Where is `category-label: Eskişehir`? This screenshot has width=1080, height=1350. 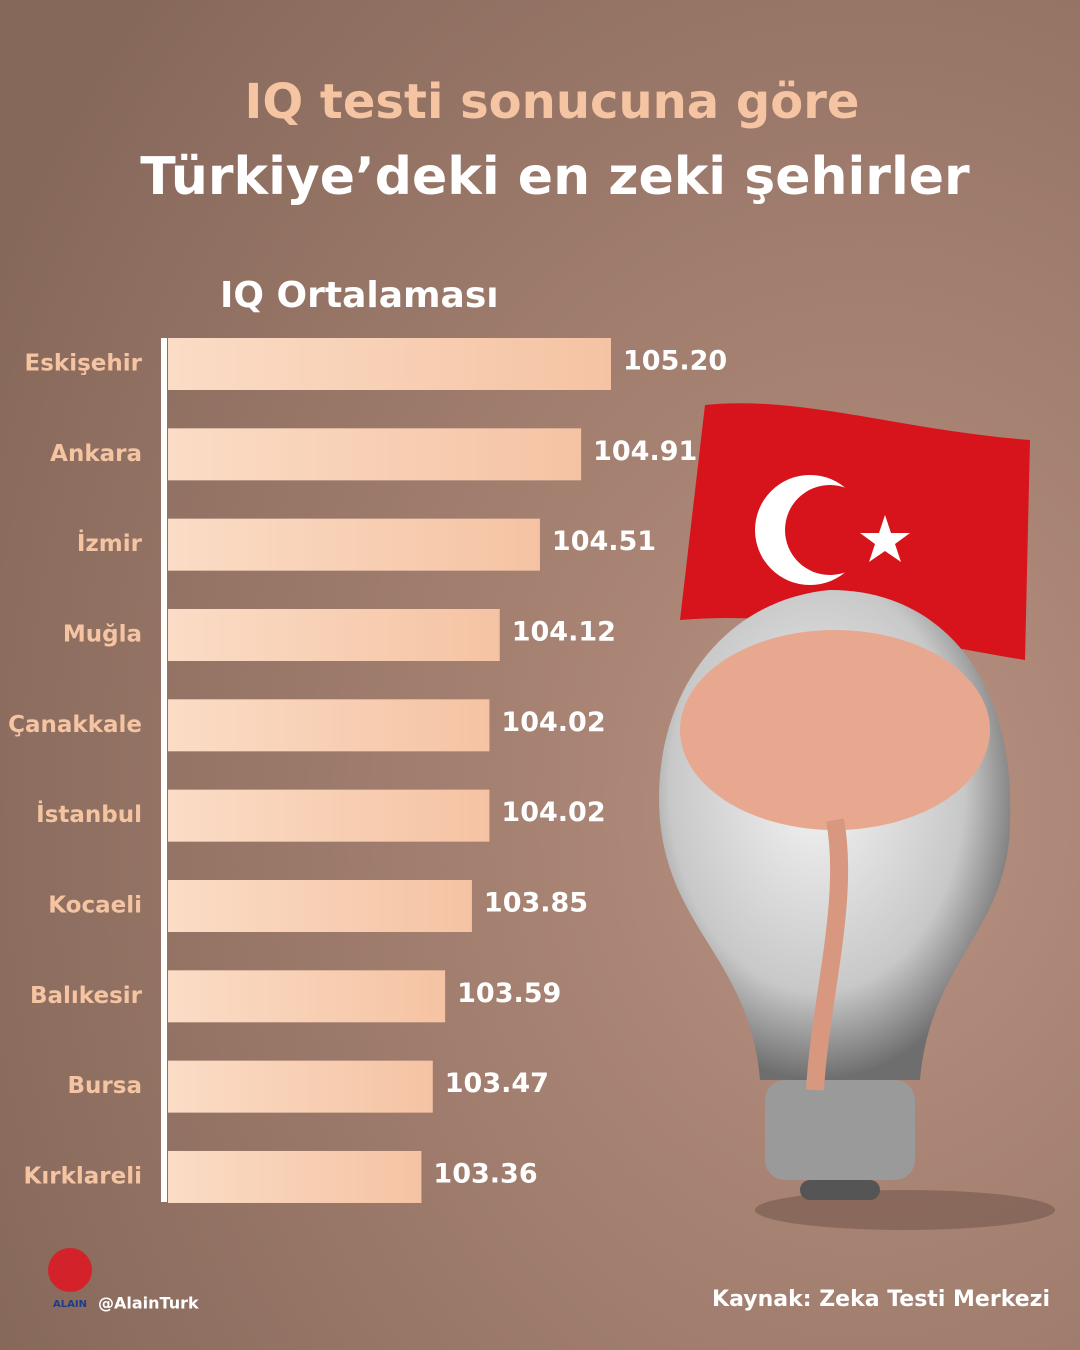
category-label: Eskişehir is located at coordinates (84, 364).